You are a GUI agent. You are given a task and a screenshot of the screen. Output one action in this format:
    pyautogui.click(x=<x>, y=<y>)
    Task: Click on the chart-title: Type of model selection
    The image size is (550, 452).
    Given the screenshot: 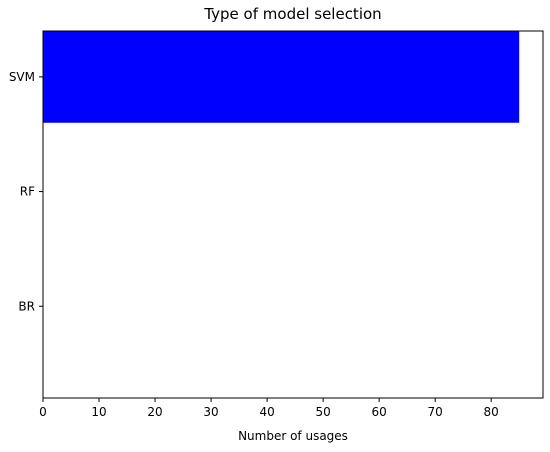 What is the action you would take?
    pyautogui.click(x=292, y=14)
    